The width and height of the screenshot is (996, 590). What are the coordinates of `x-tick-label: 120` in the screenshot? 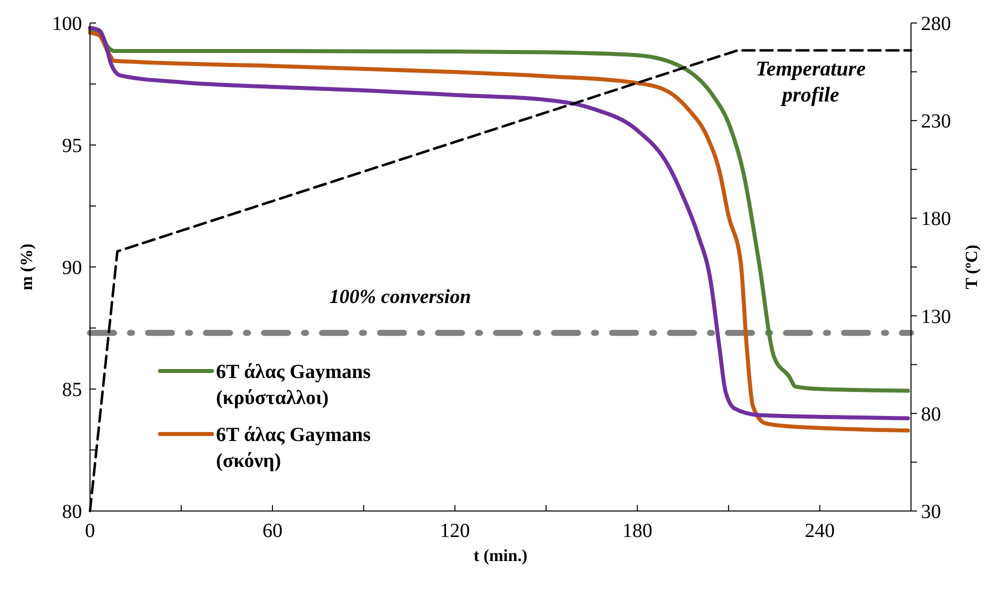 It's located at (455, 531).